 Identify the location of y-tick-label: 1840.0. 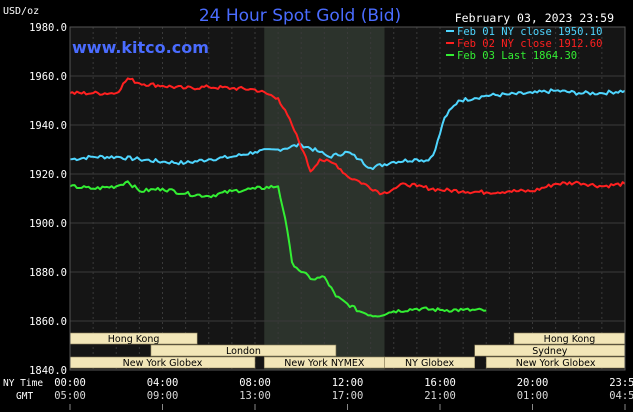
(48, 371).